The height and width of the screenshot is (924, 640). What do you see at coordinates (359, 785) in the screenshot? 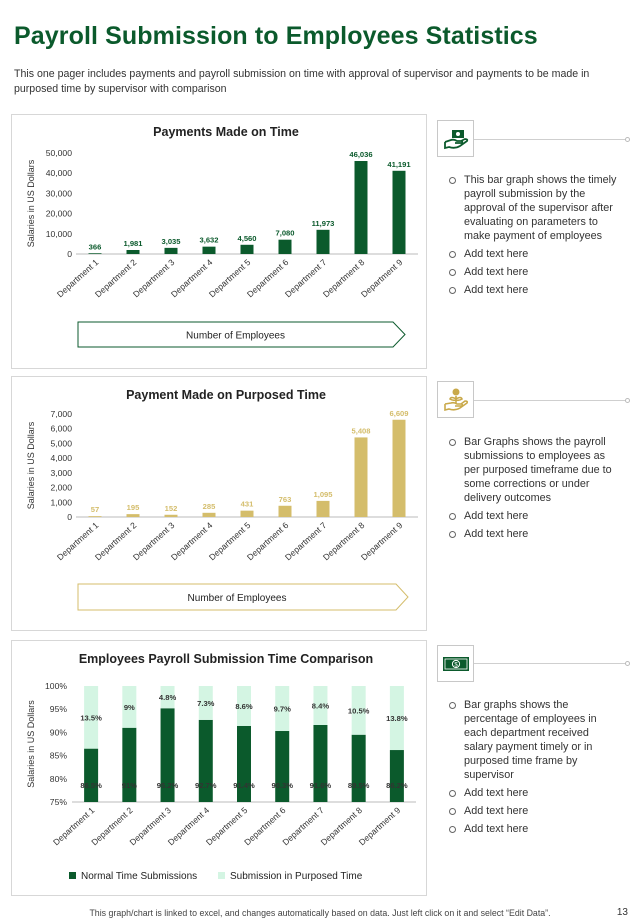
I see `data-label-normal: 89.5%` at bounding box center [359, 785].